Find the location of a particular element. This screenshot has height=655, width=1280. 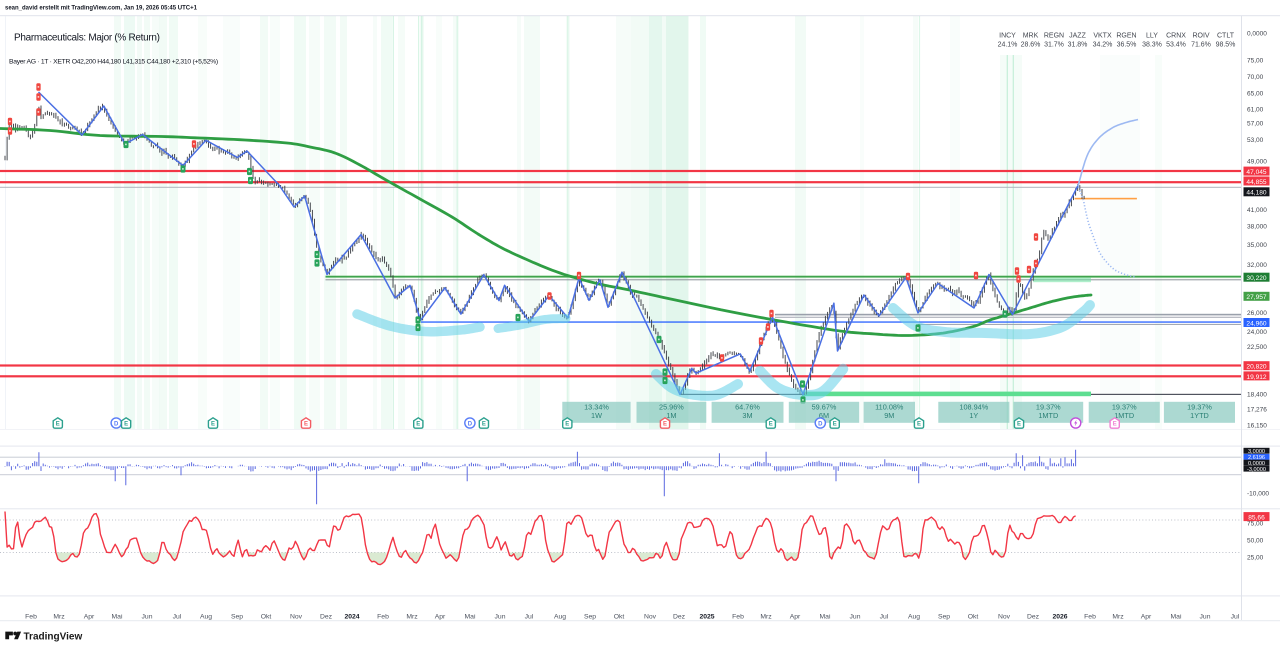

svg-text: 31.7% is located at coordinates (1054, 45).